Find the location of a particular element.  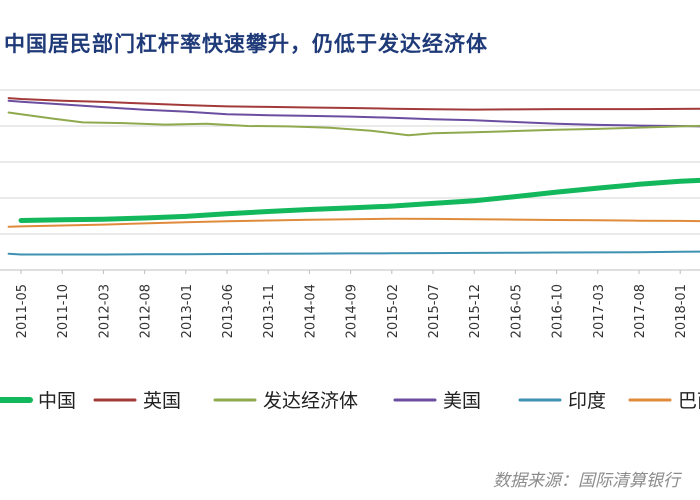

x-tick-label: 2015-07 is located at coordinates (434, 311).